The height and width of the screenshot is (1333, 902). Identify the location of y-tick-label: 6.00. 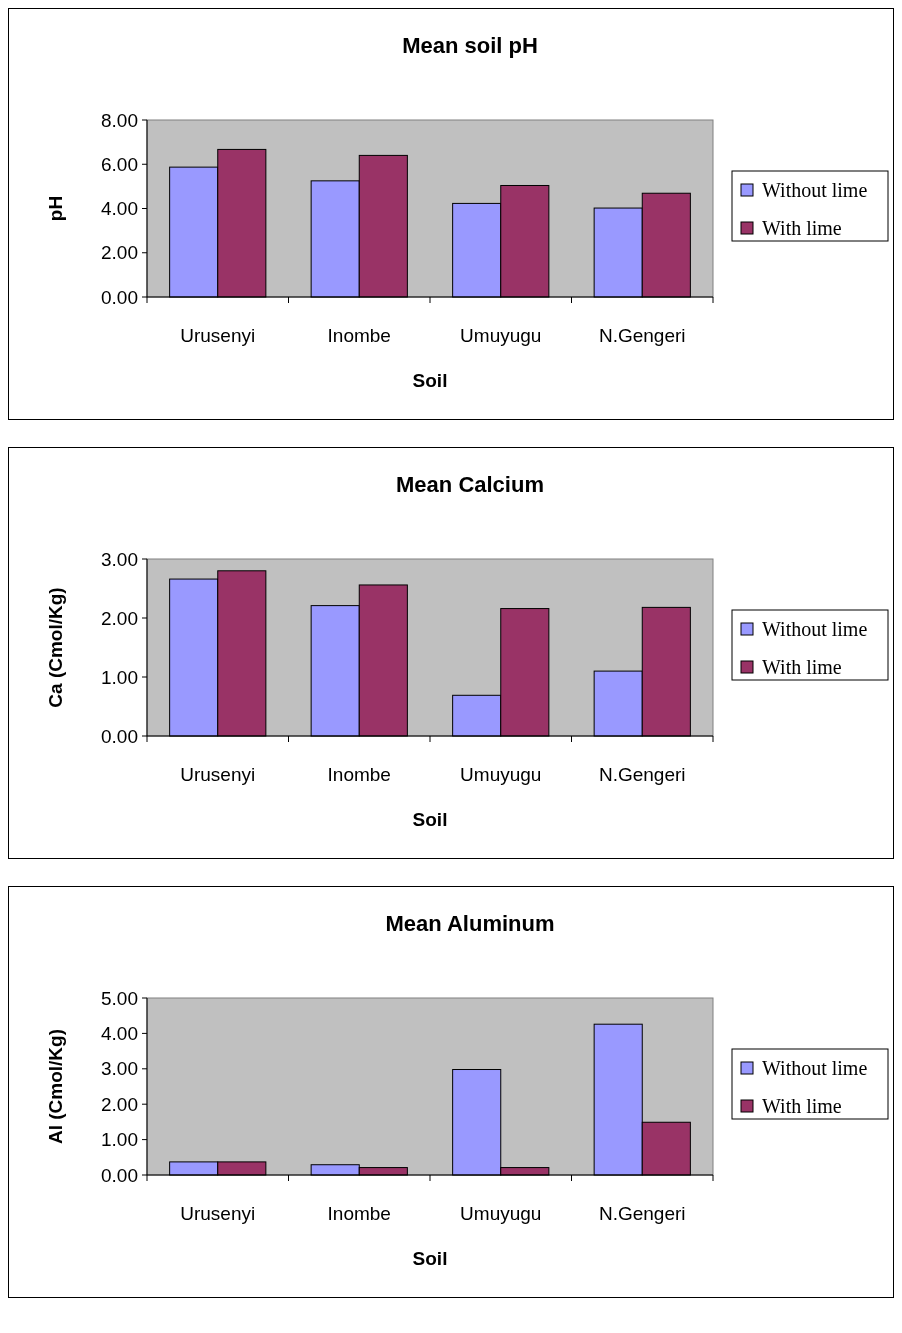
(119, 164).